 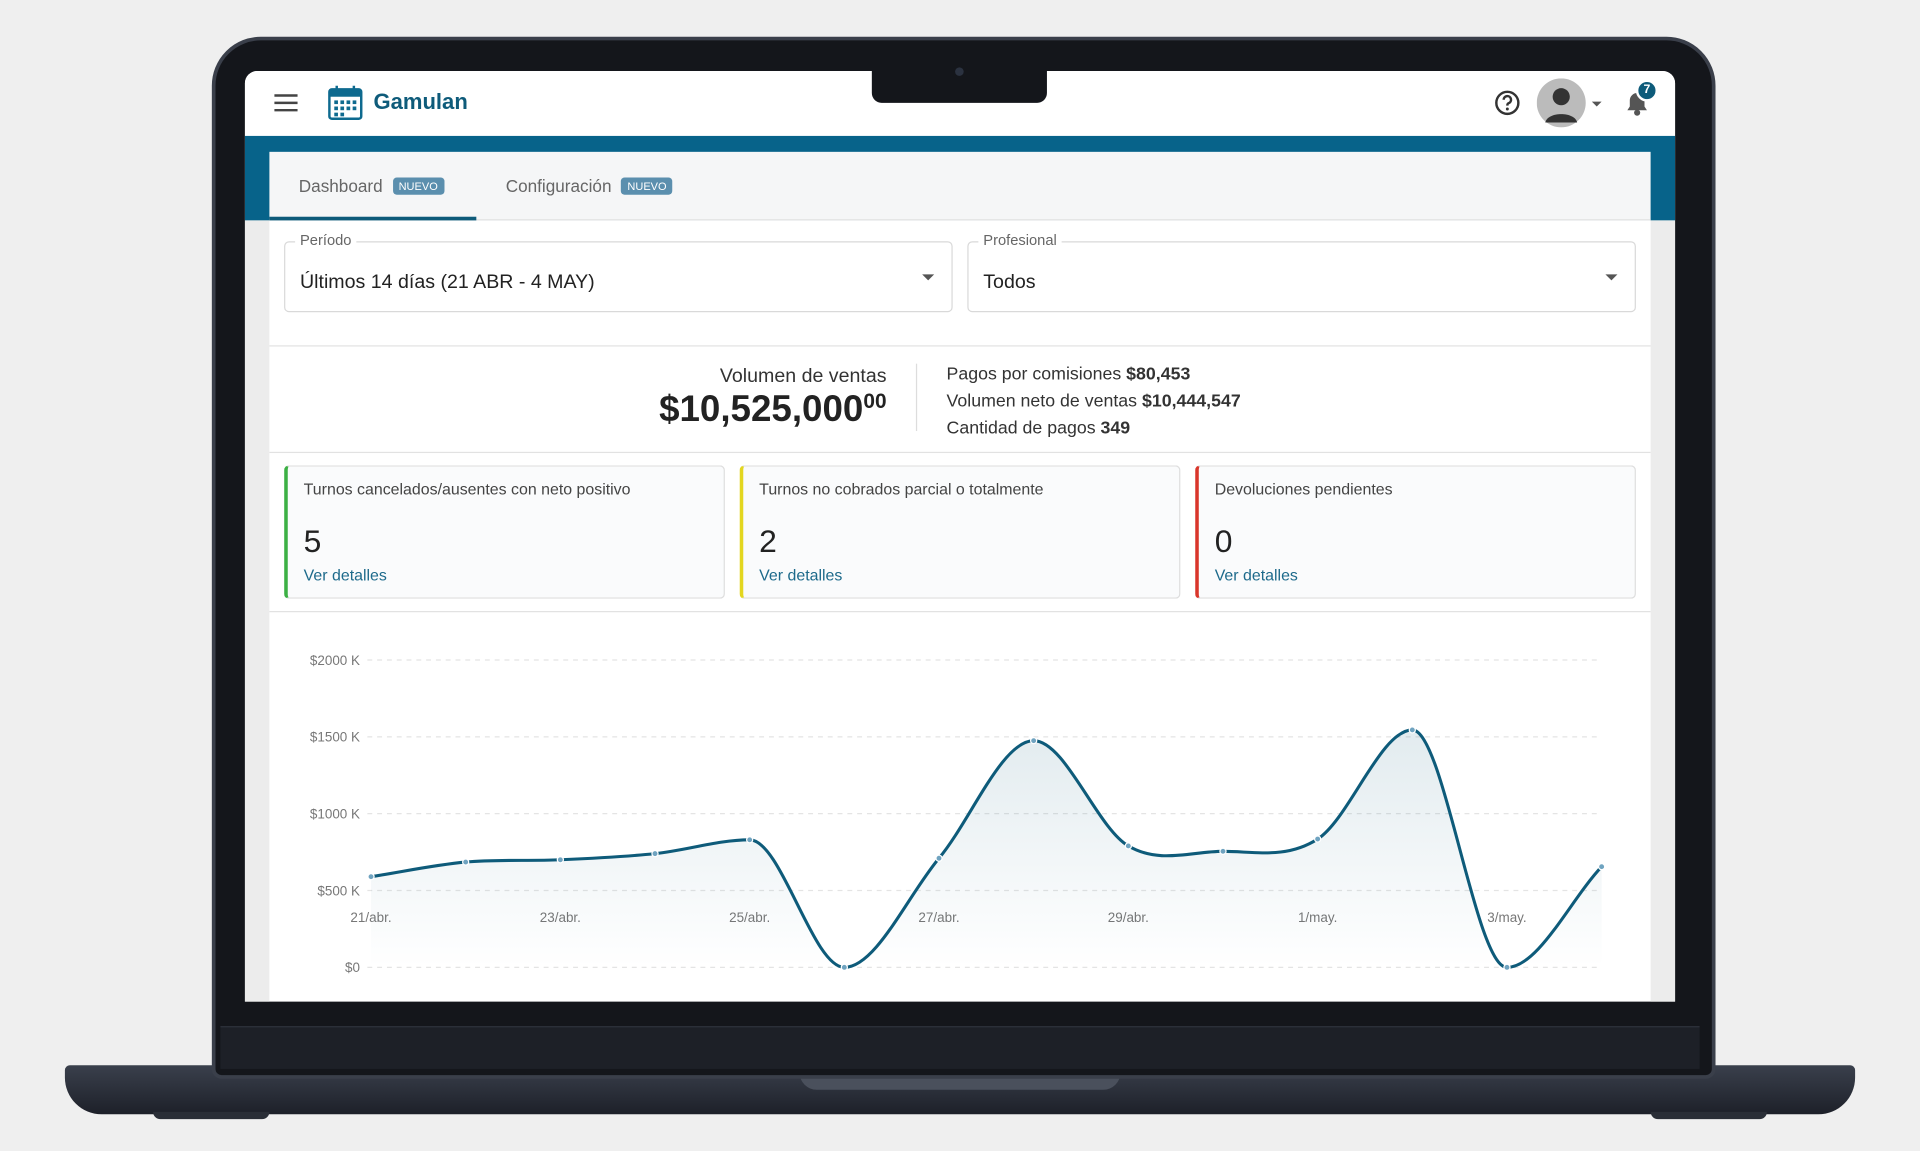 What do you see at coordinates (1507, 102) in the screenshot?
I see `help-button` at bounding box center [1507, 102].